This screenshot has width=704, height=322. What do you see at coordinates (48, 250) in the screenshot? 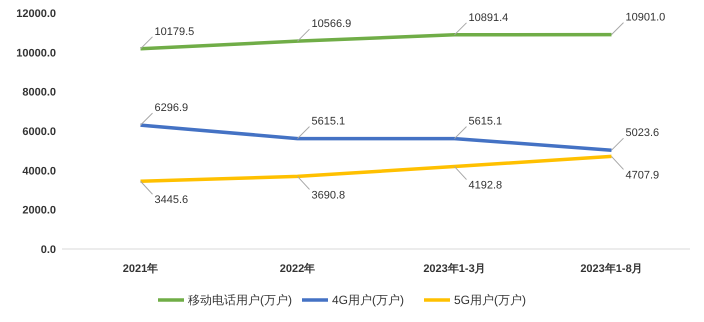
I see `y-tick-label: 0.0` at bounding box center [48, 250].